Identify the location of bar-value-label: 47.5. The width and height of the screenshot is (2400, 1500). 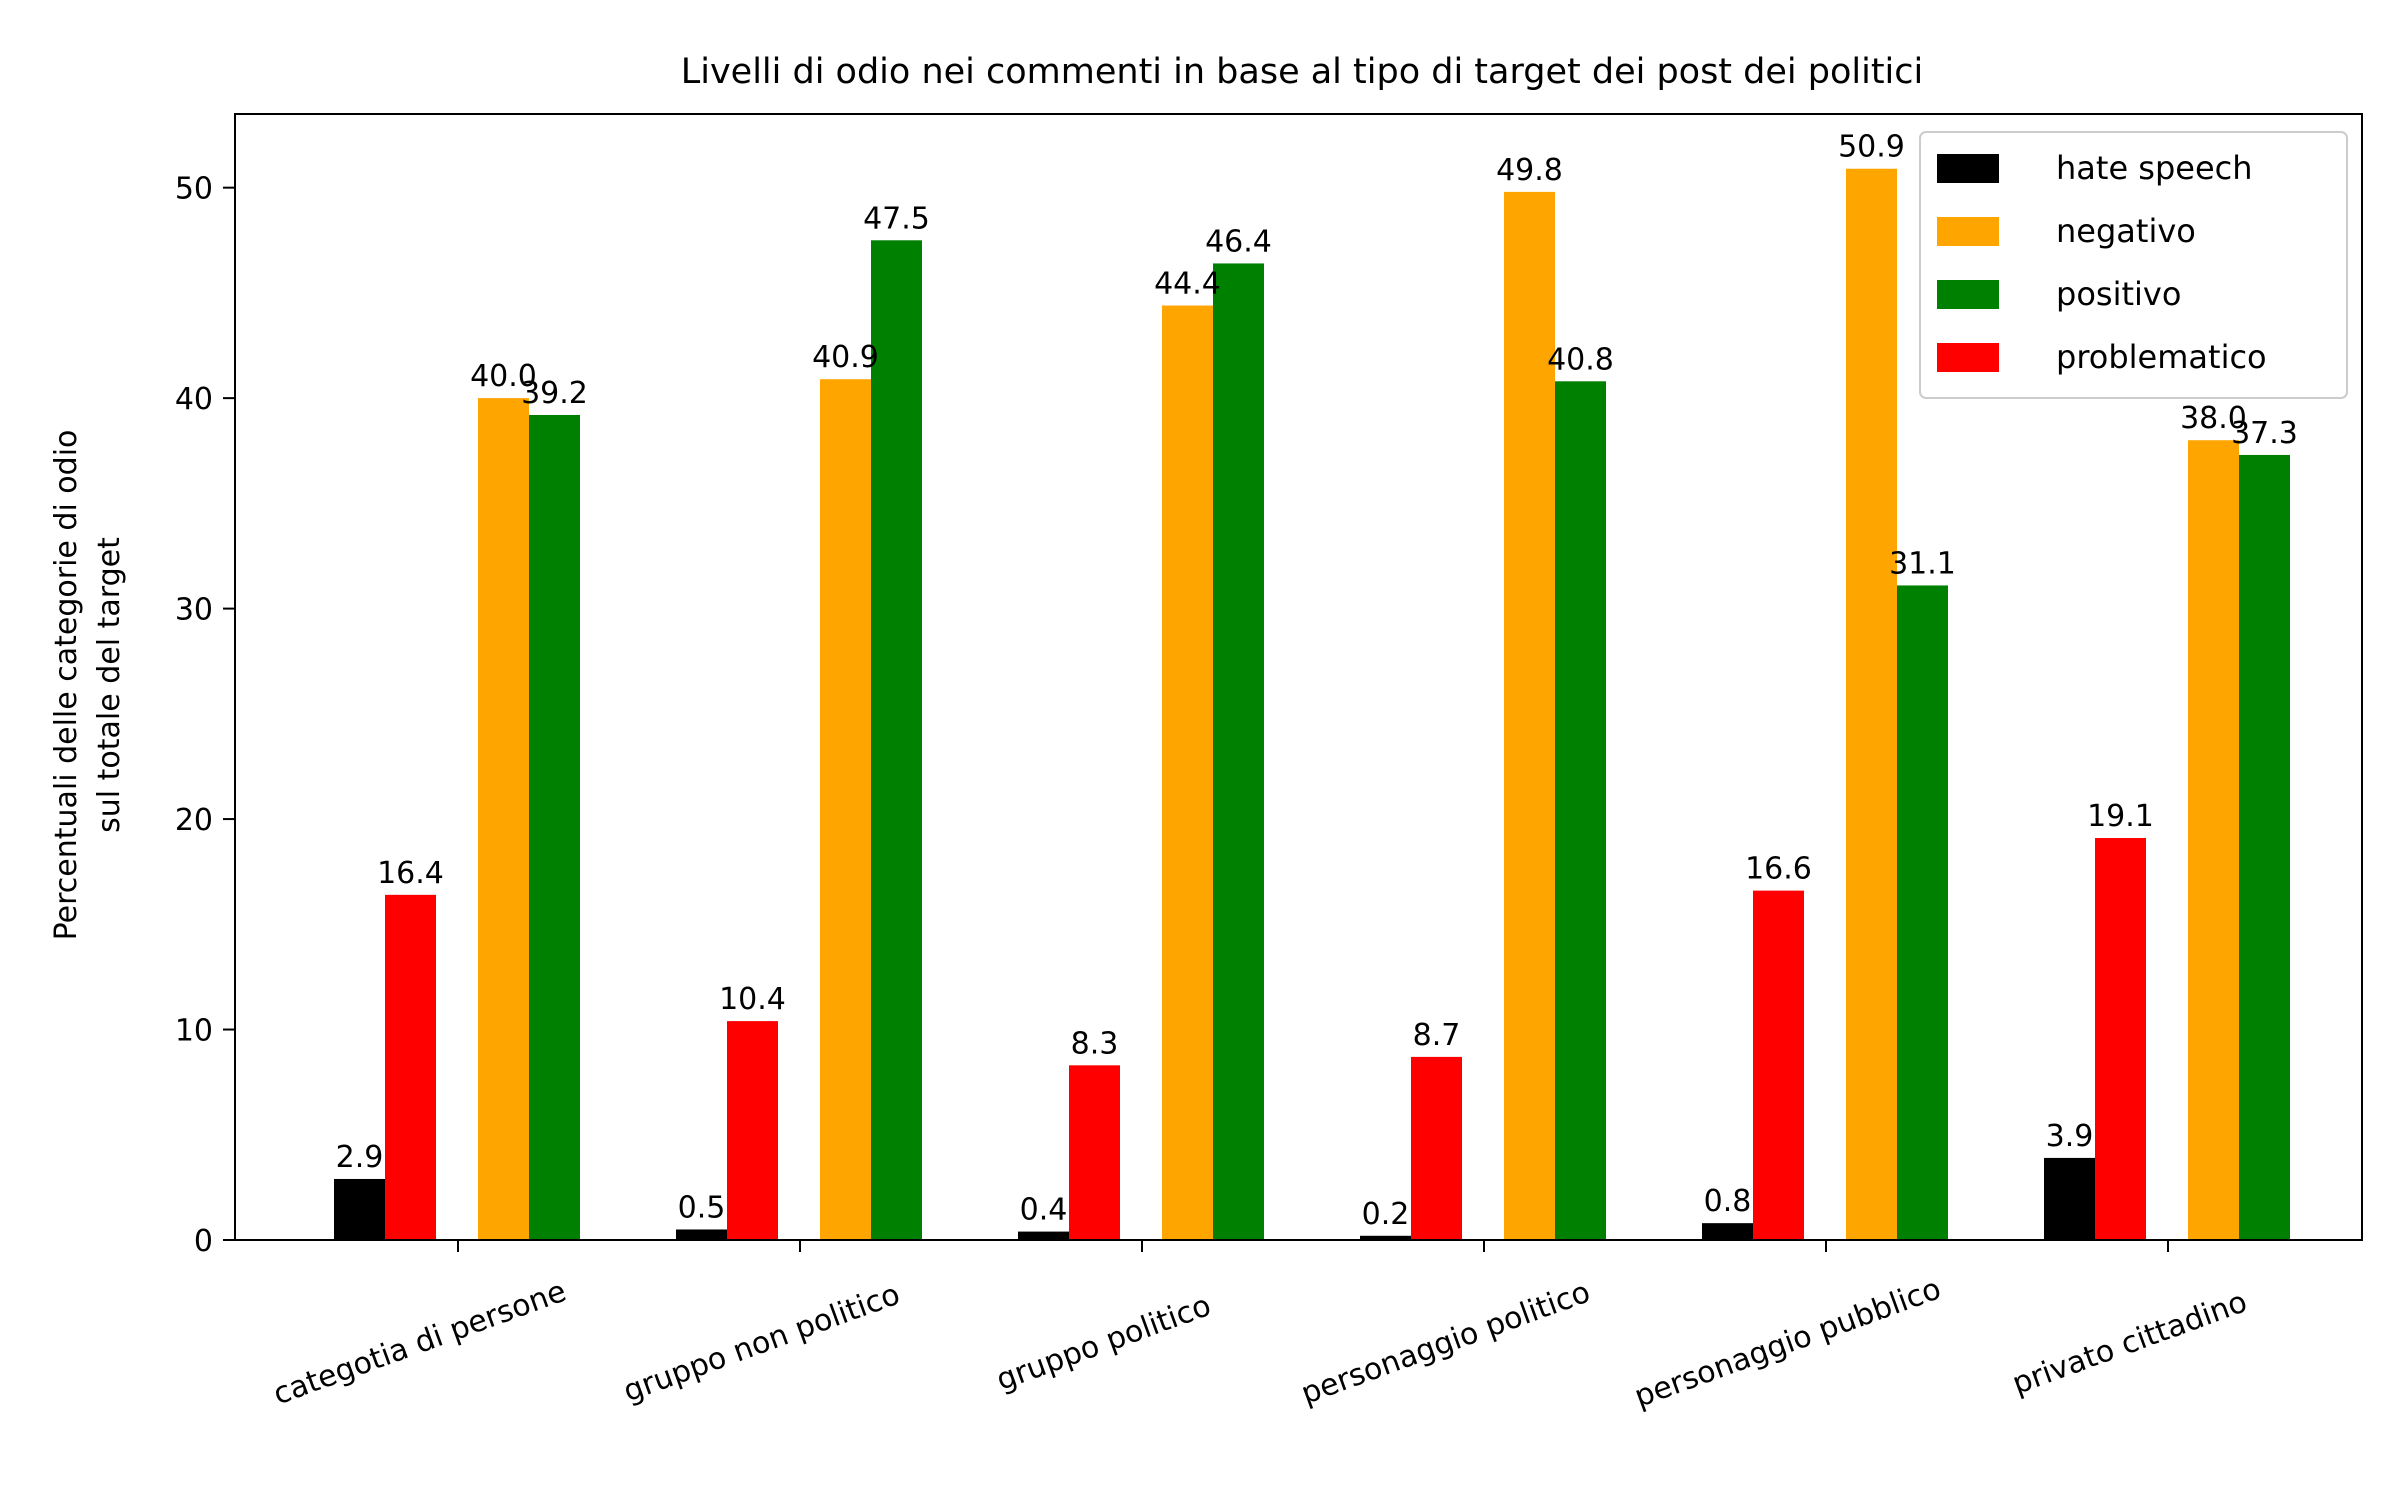
(896, 218).